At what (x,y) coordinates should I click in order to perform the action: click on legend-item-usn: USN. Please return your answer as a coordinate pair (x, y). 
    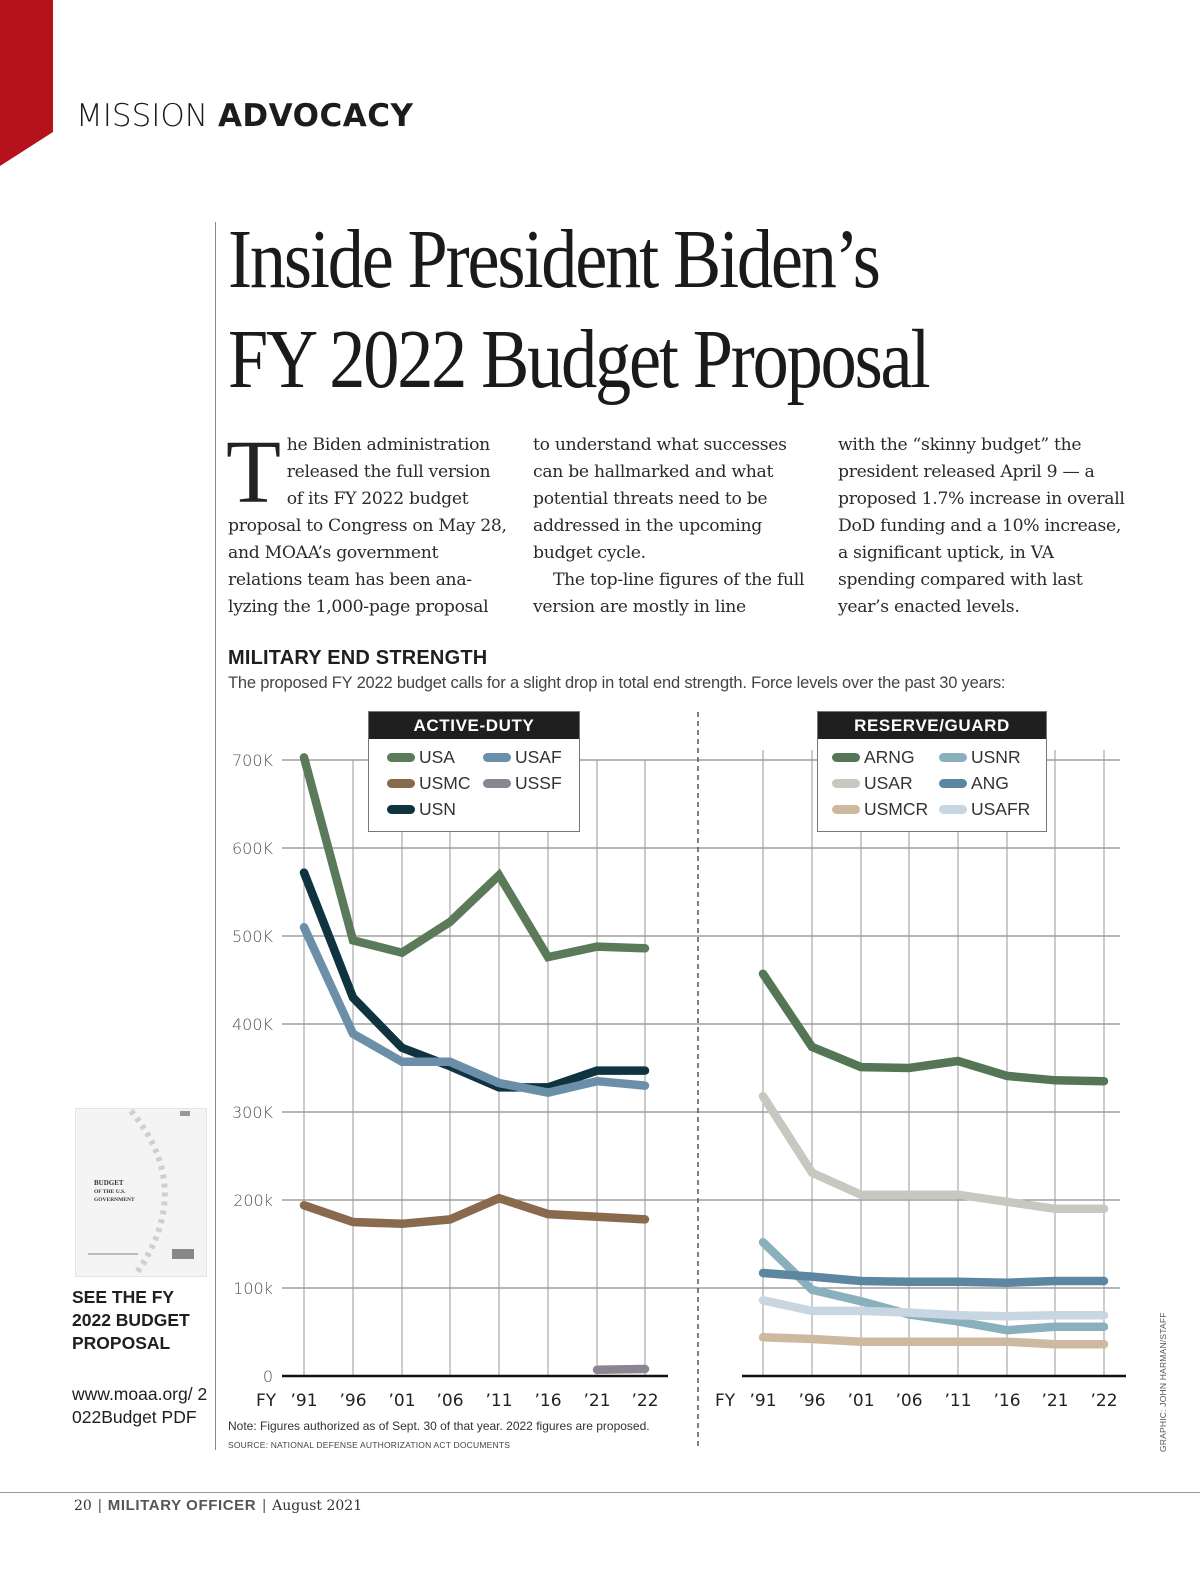
    Looking at the image, I should click on (435, 809).